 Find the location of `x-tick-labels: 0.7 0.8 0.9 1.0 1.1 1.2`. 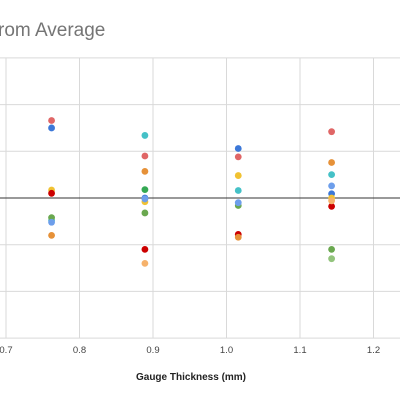

x-tick-labels: 0.7 0.8 0.9 1.0 1.1 1.2 is located at coordinates (190, 350).